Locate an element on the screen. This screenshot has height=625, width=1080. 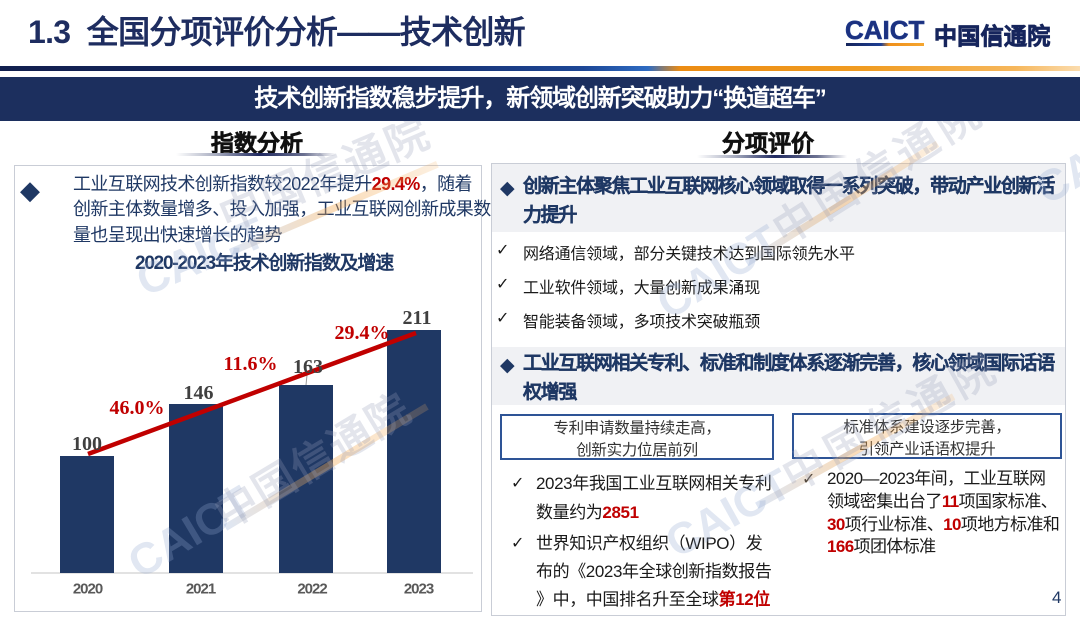
svg-text: 163 is located at coordinates (308, 367).